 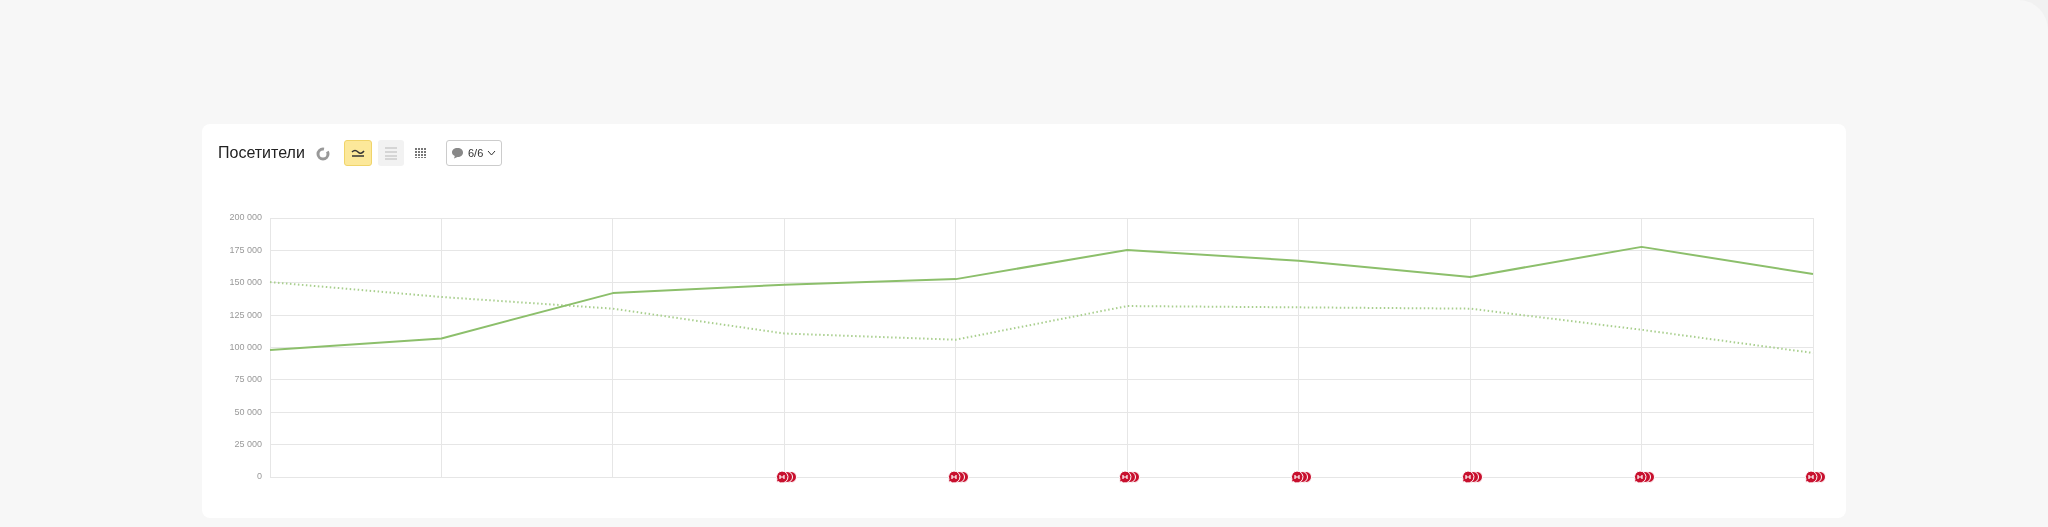 What do you see at coordinates (245, 314) in the screenshot?
I see `y-tick-label: 125 000` at bounding box center [245, 314].